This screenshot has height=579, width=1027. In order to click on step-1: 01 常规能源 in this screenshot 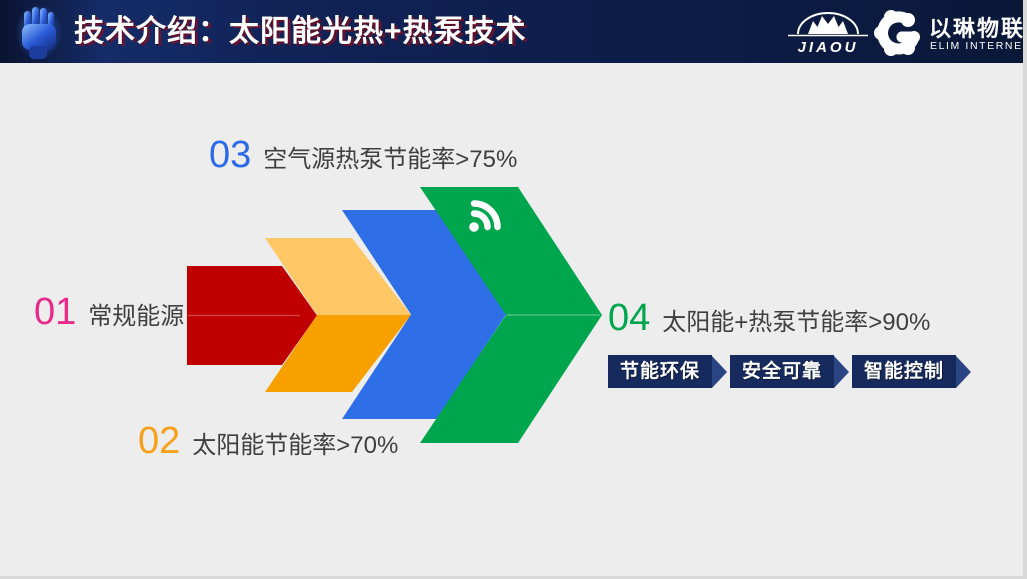, I will do `click(109, 312)`.